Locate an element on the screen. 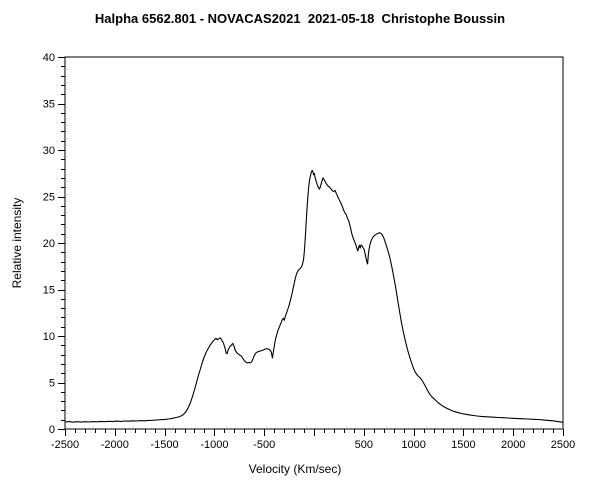 Image resolution: width=600 pixels, height=500 pixels. y-tick-label: 20 is located at coordinates (49, 244).